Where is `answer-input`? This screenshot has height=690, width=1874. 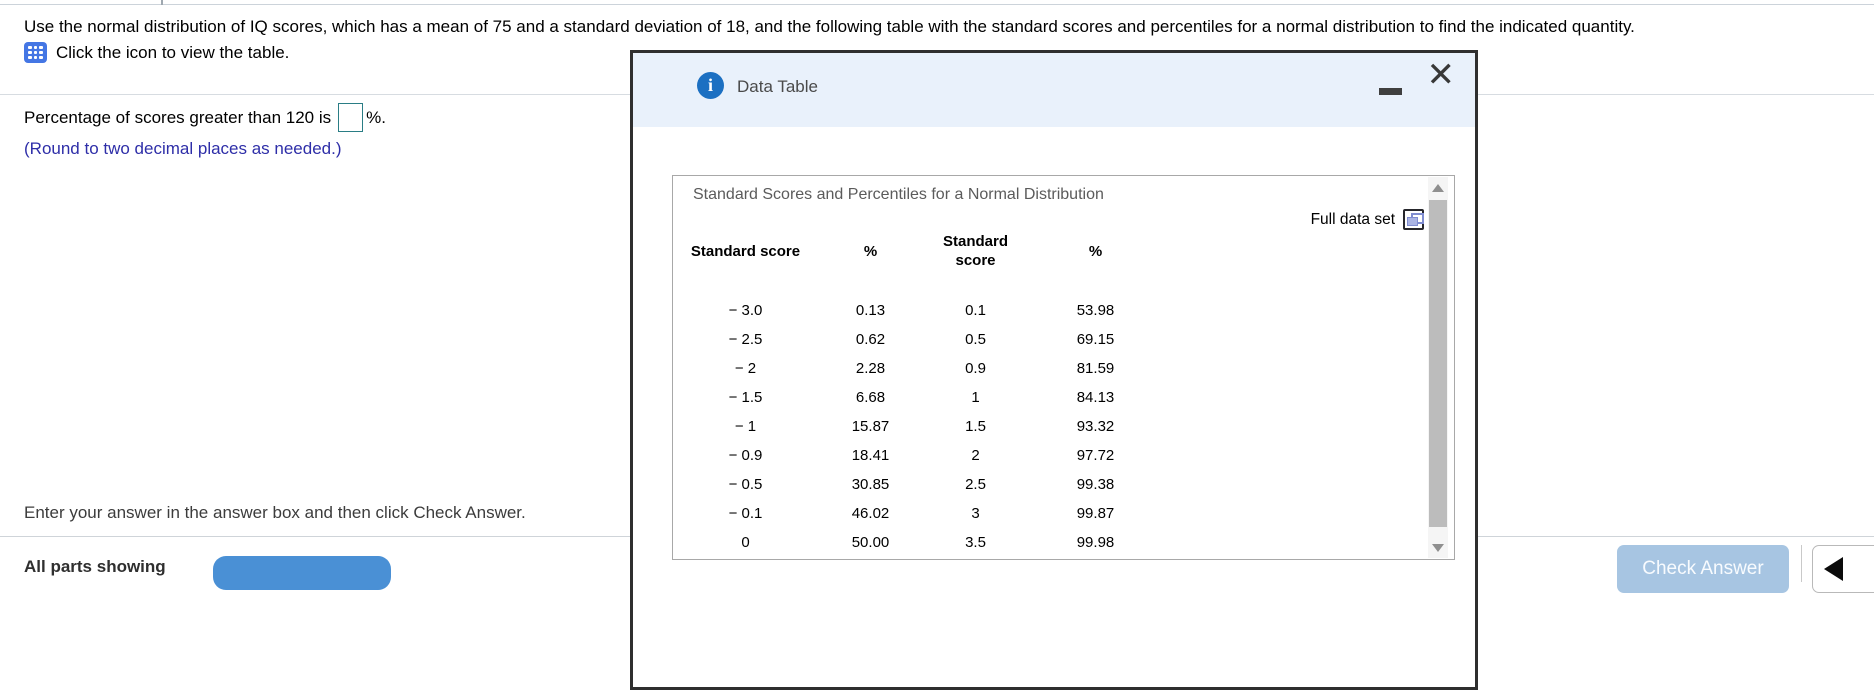 answer-input is located at coordinates (351, 117).